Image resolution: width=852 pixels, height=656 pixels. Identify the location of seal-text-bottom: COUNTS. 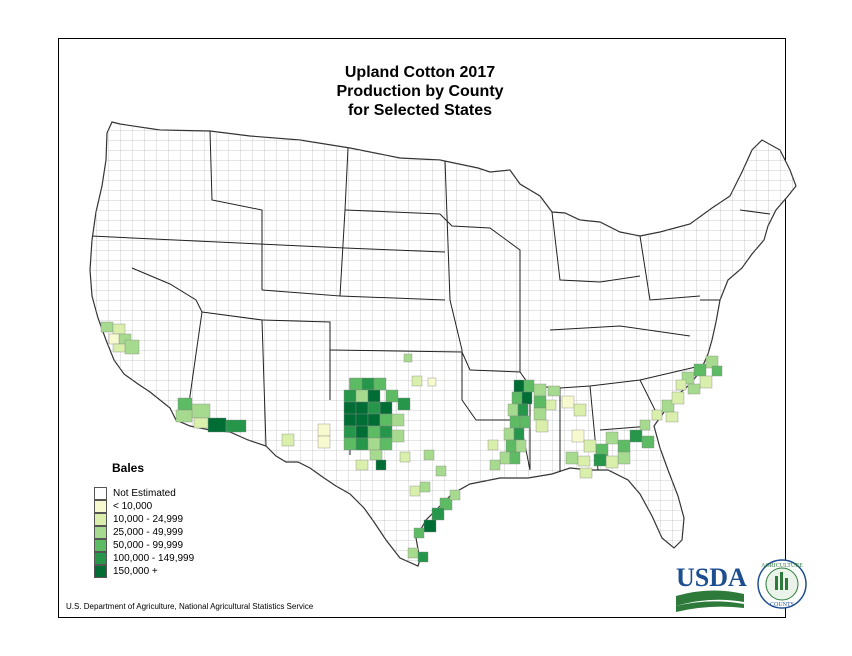
(782, 605).